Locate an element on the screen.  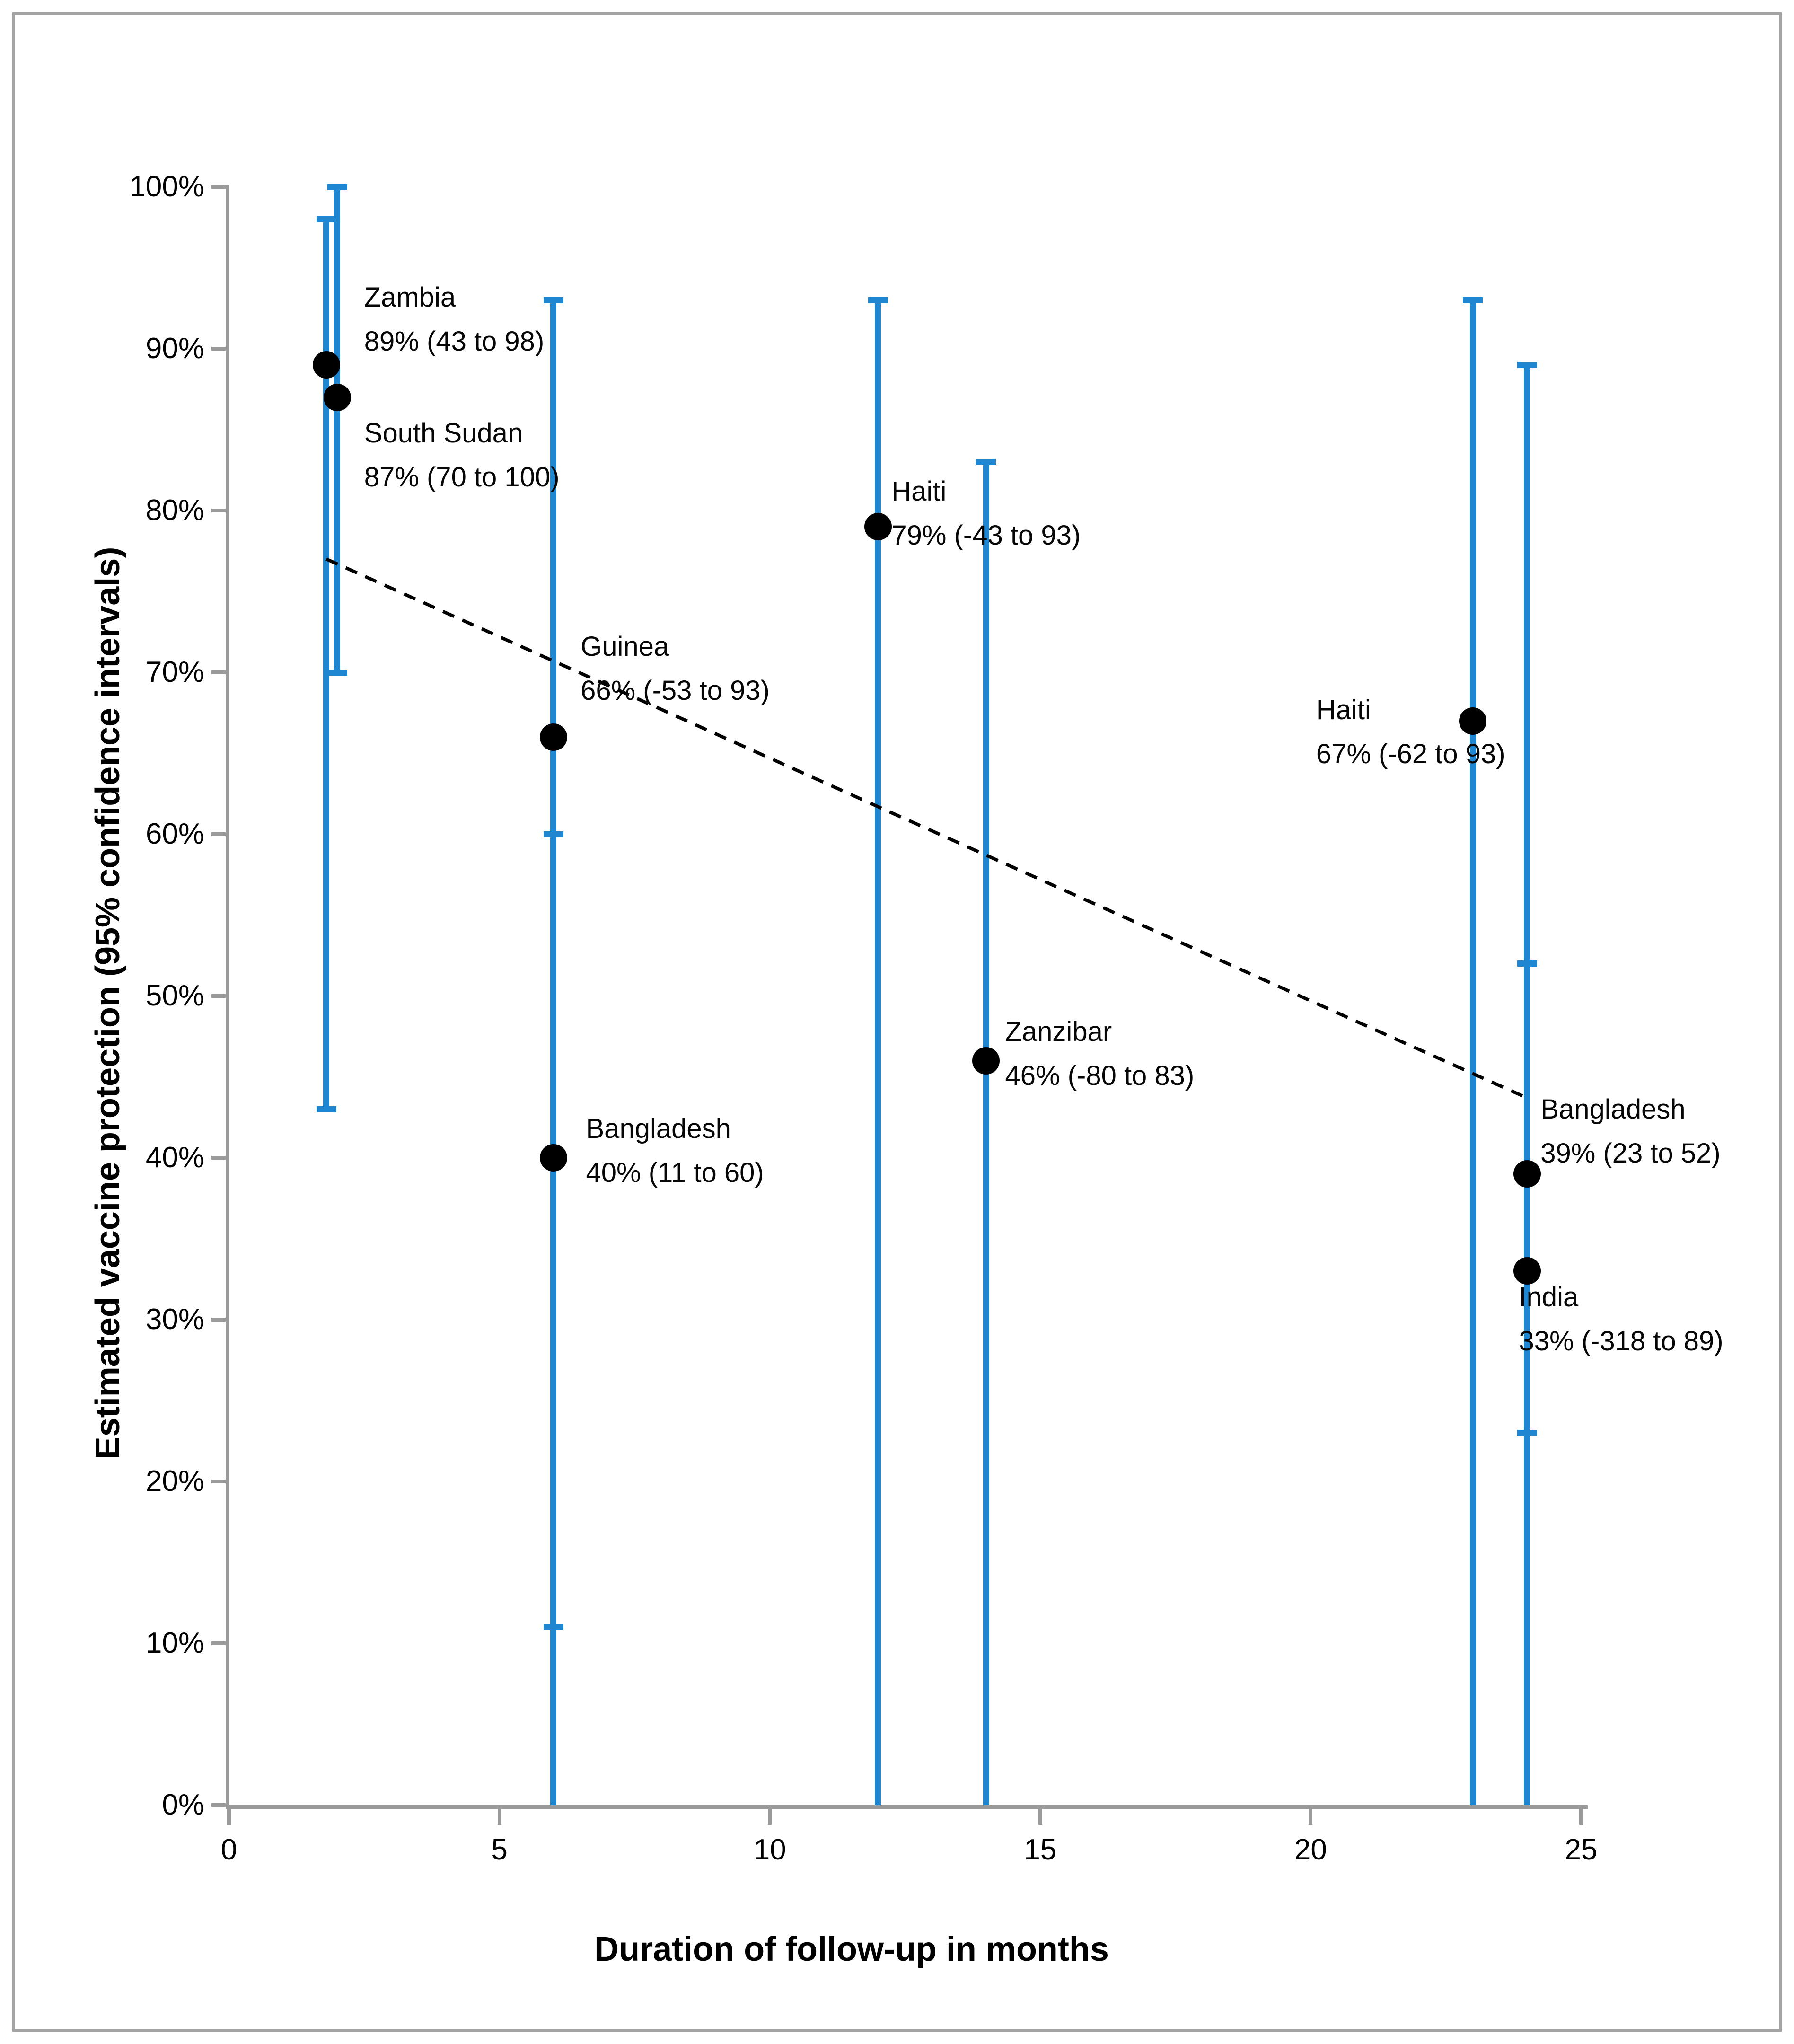
x-axis-line is located at coordinates (907, 1807).